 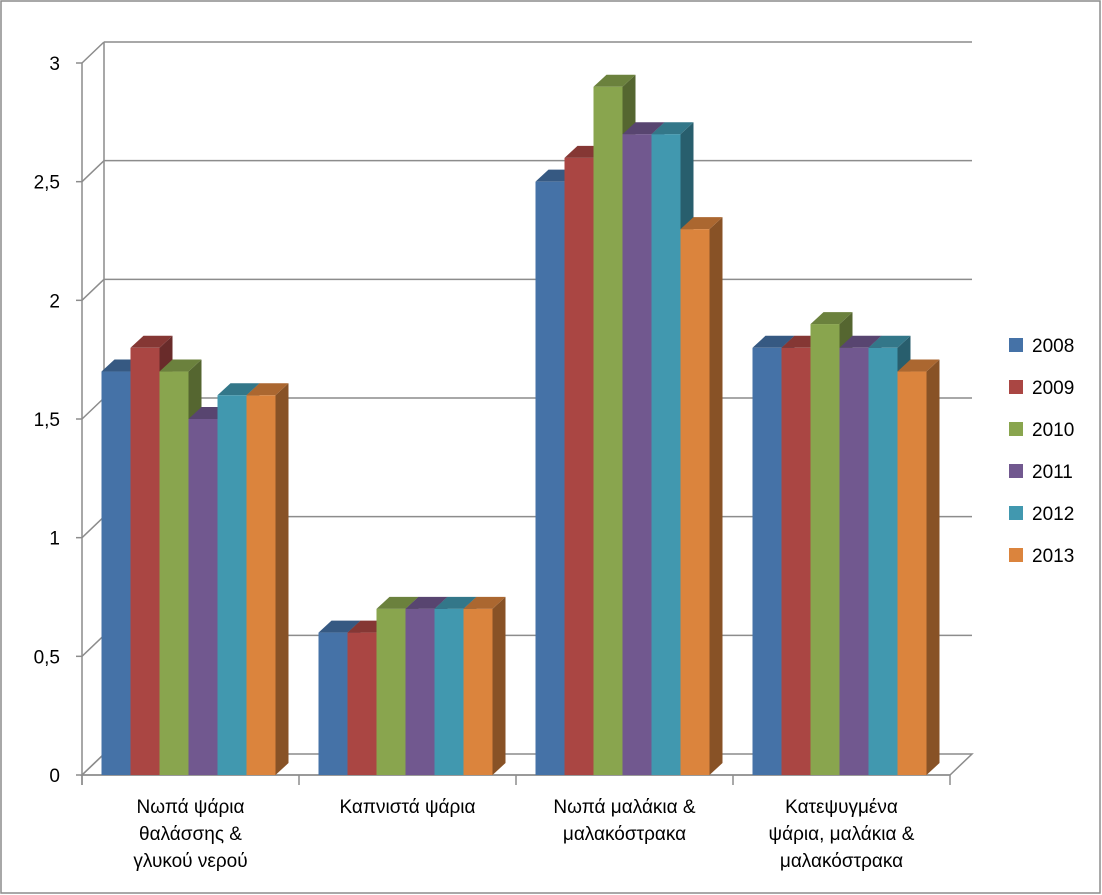 What do you see at coordinates (54, 539) in the screenshot?
I see `y-tick-label: 1` at bounding box center [54, 539].